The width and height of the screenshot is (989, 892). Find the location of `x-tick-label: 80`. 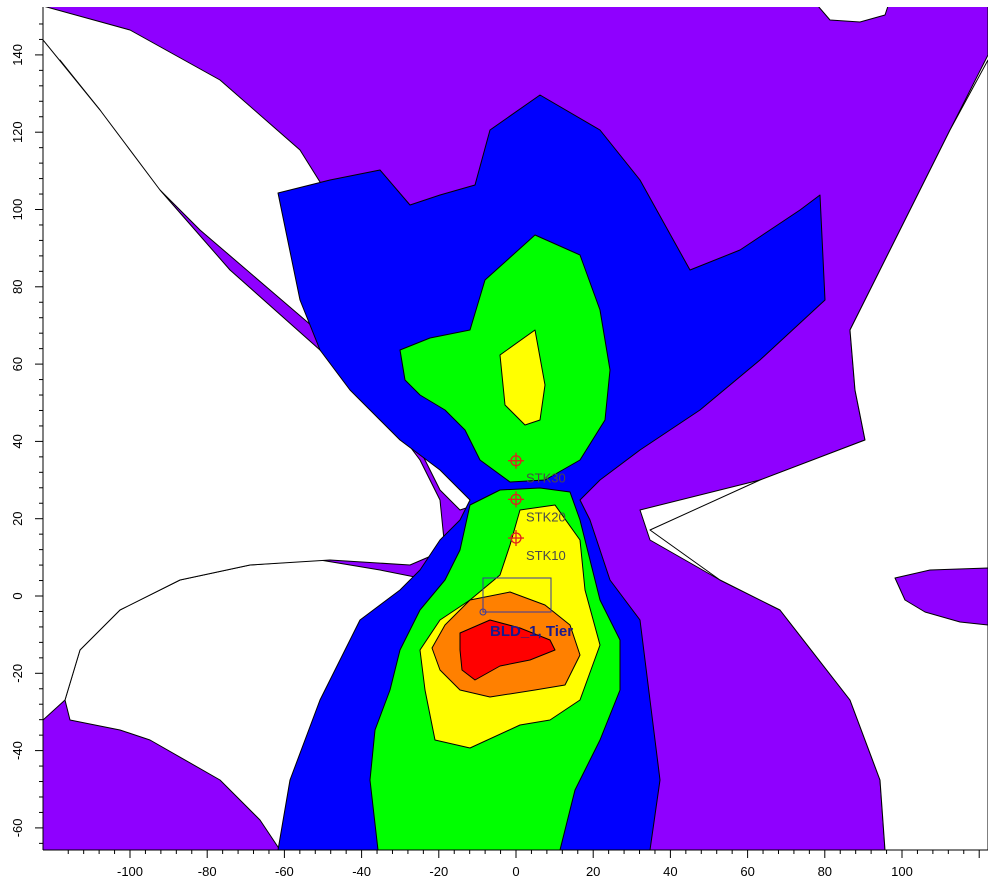

x-tick-label: 80 is located at coordinates (825, 871).